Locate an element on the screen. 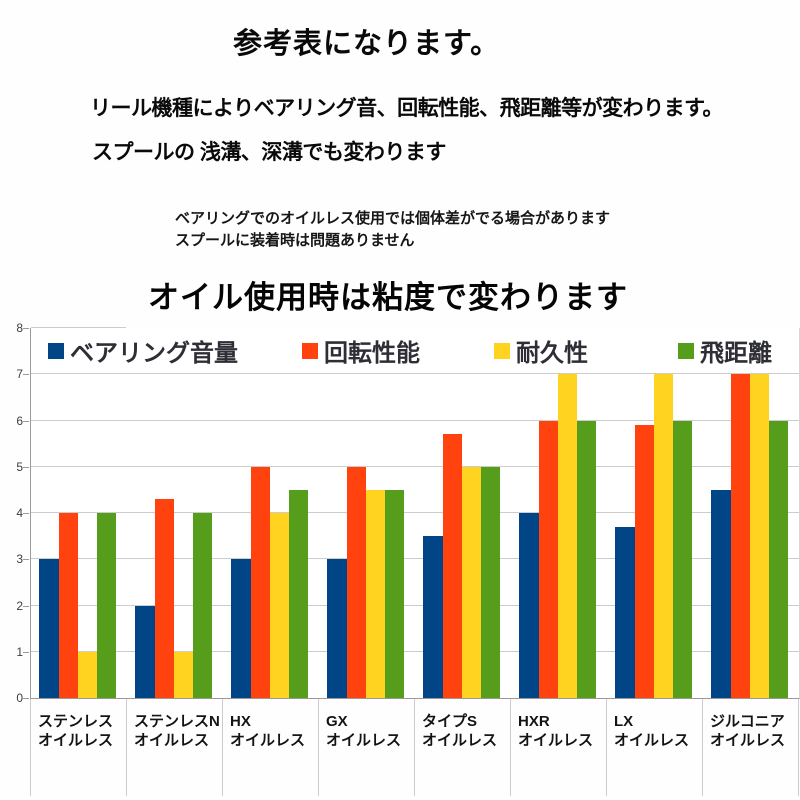 The height and width of the screenshot is (800, 800). category-label-line1: LX is located at coordinates (624, 721).